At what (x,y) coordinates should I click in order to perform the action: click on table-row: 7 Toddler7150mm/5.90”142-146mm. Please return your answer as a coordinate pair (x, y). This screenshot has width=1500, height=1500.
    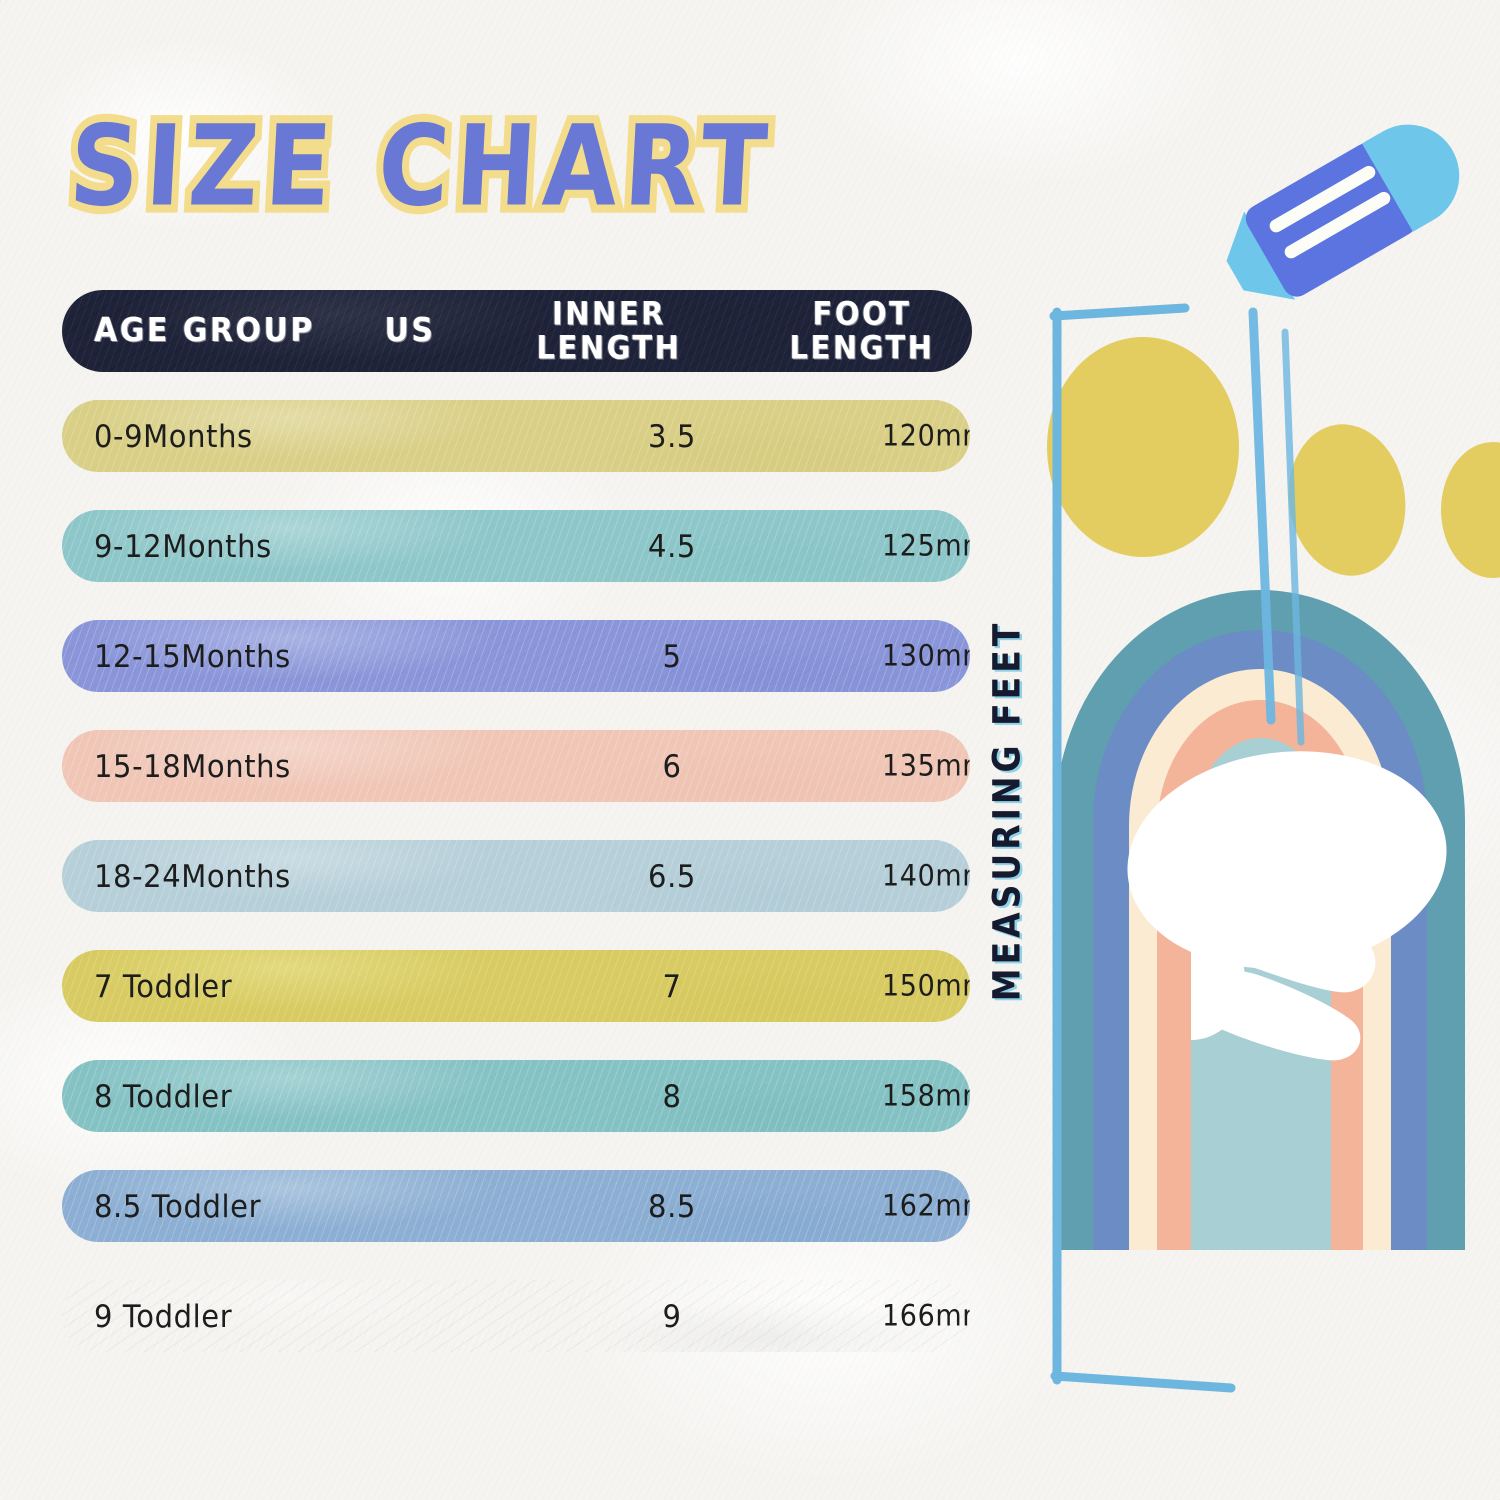
    Looking at the image, I should click on (516, 986).